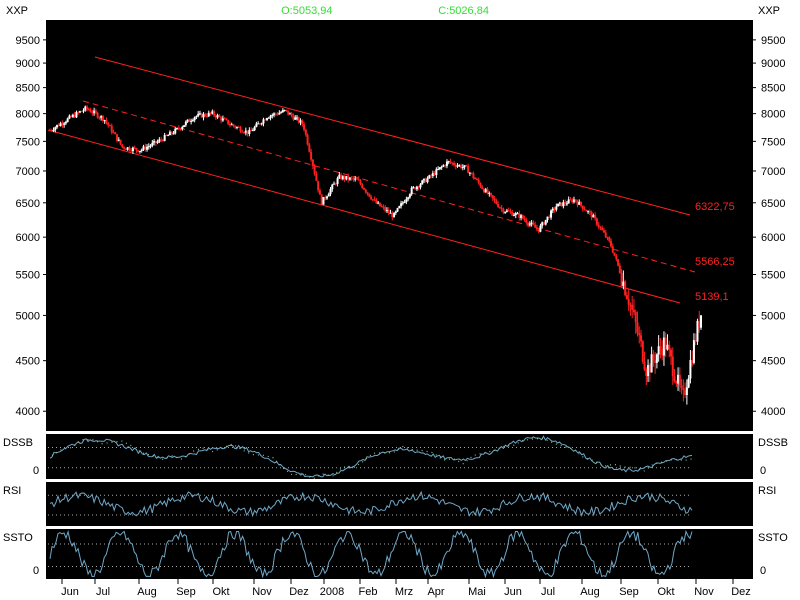  What do you see at coordinates (704, 592) in the screenshot?
I see `x-tick-label: Nov` at bounding box center [704, 592].